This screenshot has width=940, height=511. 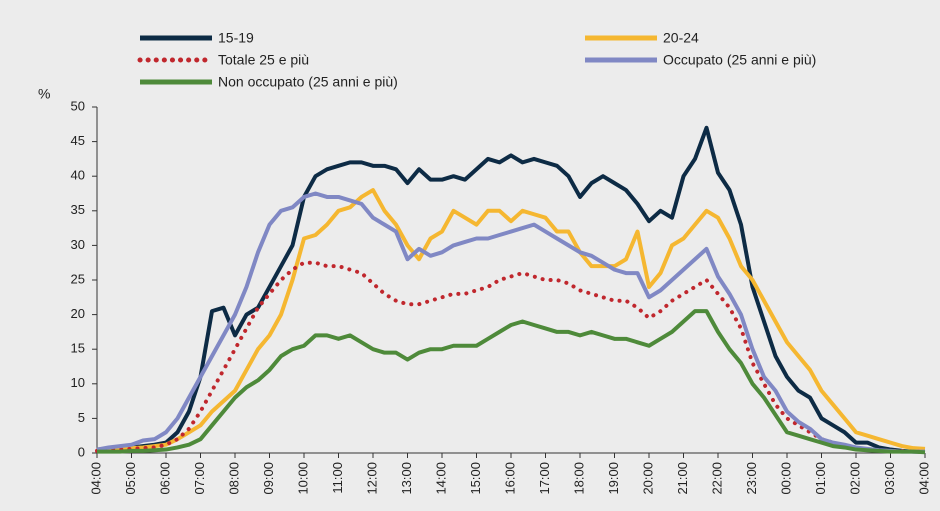 What do you see at coordinates (302, 478) in the screenshot?
I see `x-tick-label: 10:00` at bounding box center [302, 478].